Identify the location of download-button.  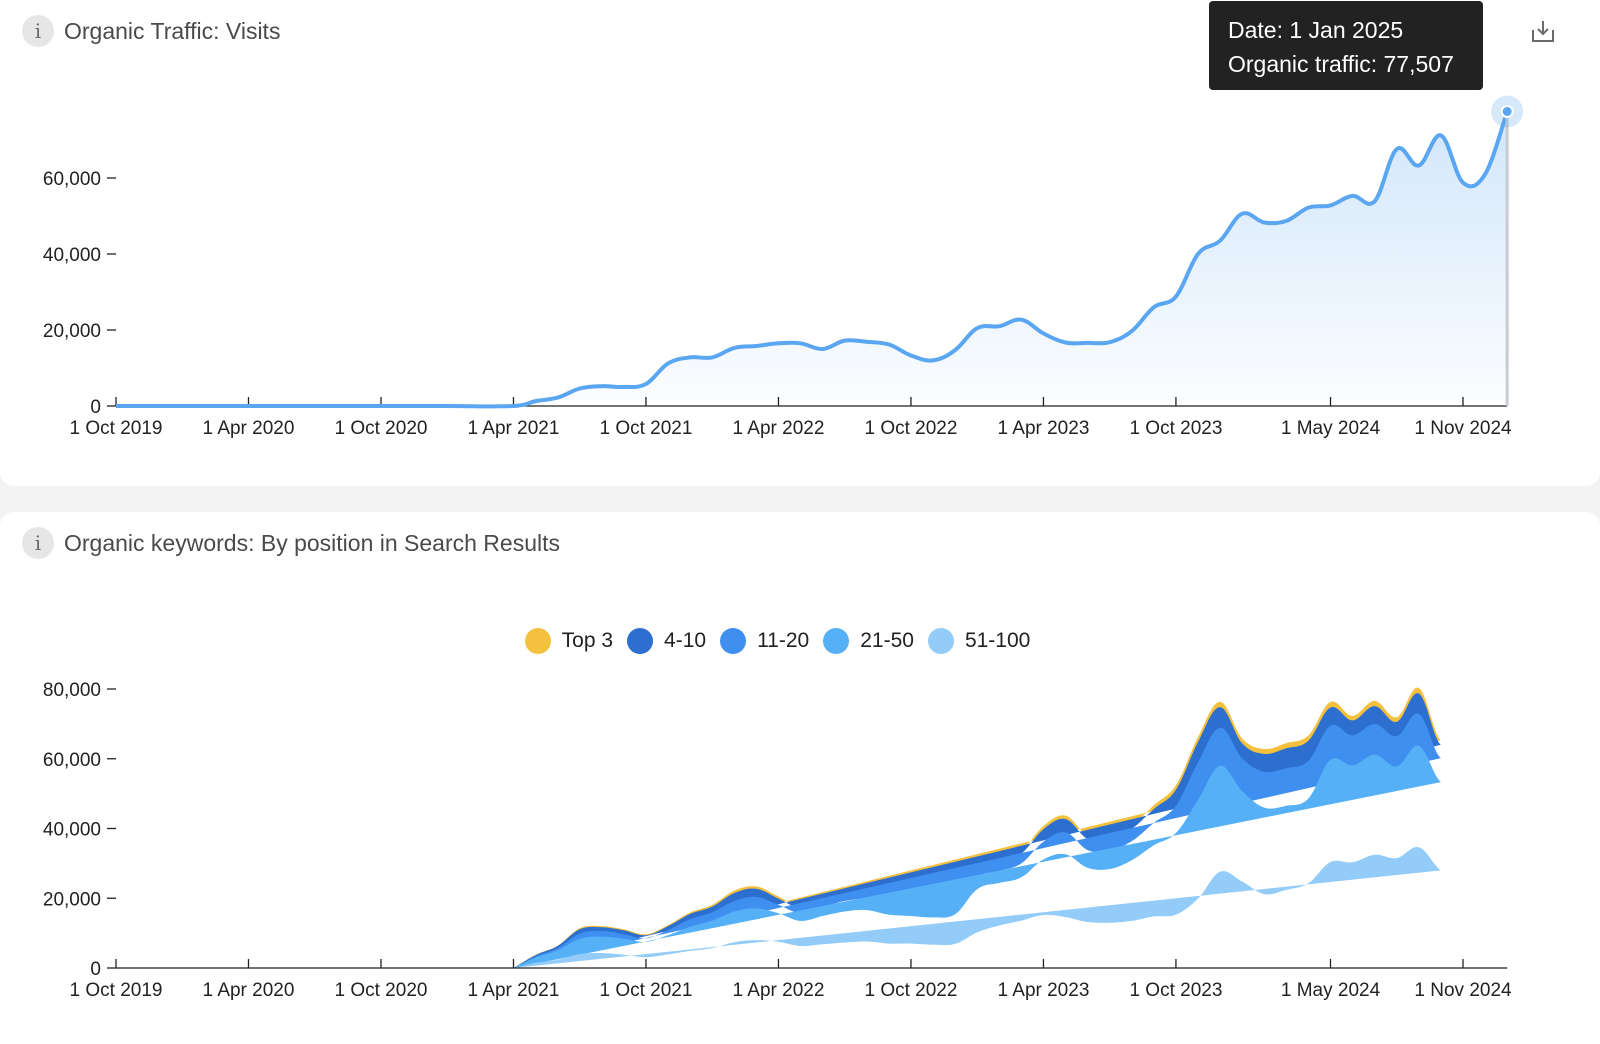
(1543, 31).